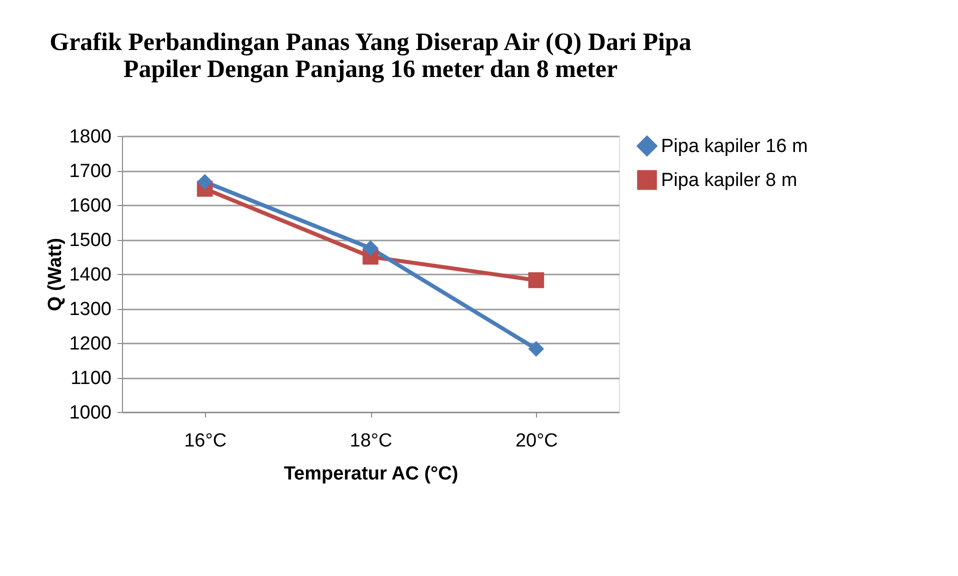 The image size is (958, 576). What do you see at coordinates (729, 180) in the screenshot?
I see `legend-label: Pipa kapiler 8 m` at bounding box center [729, 180].